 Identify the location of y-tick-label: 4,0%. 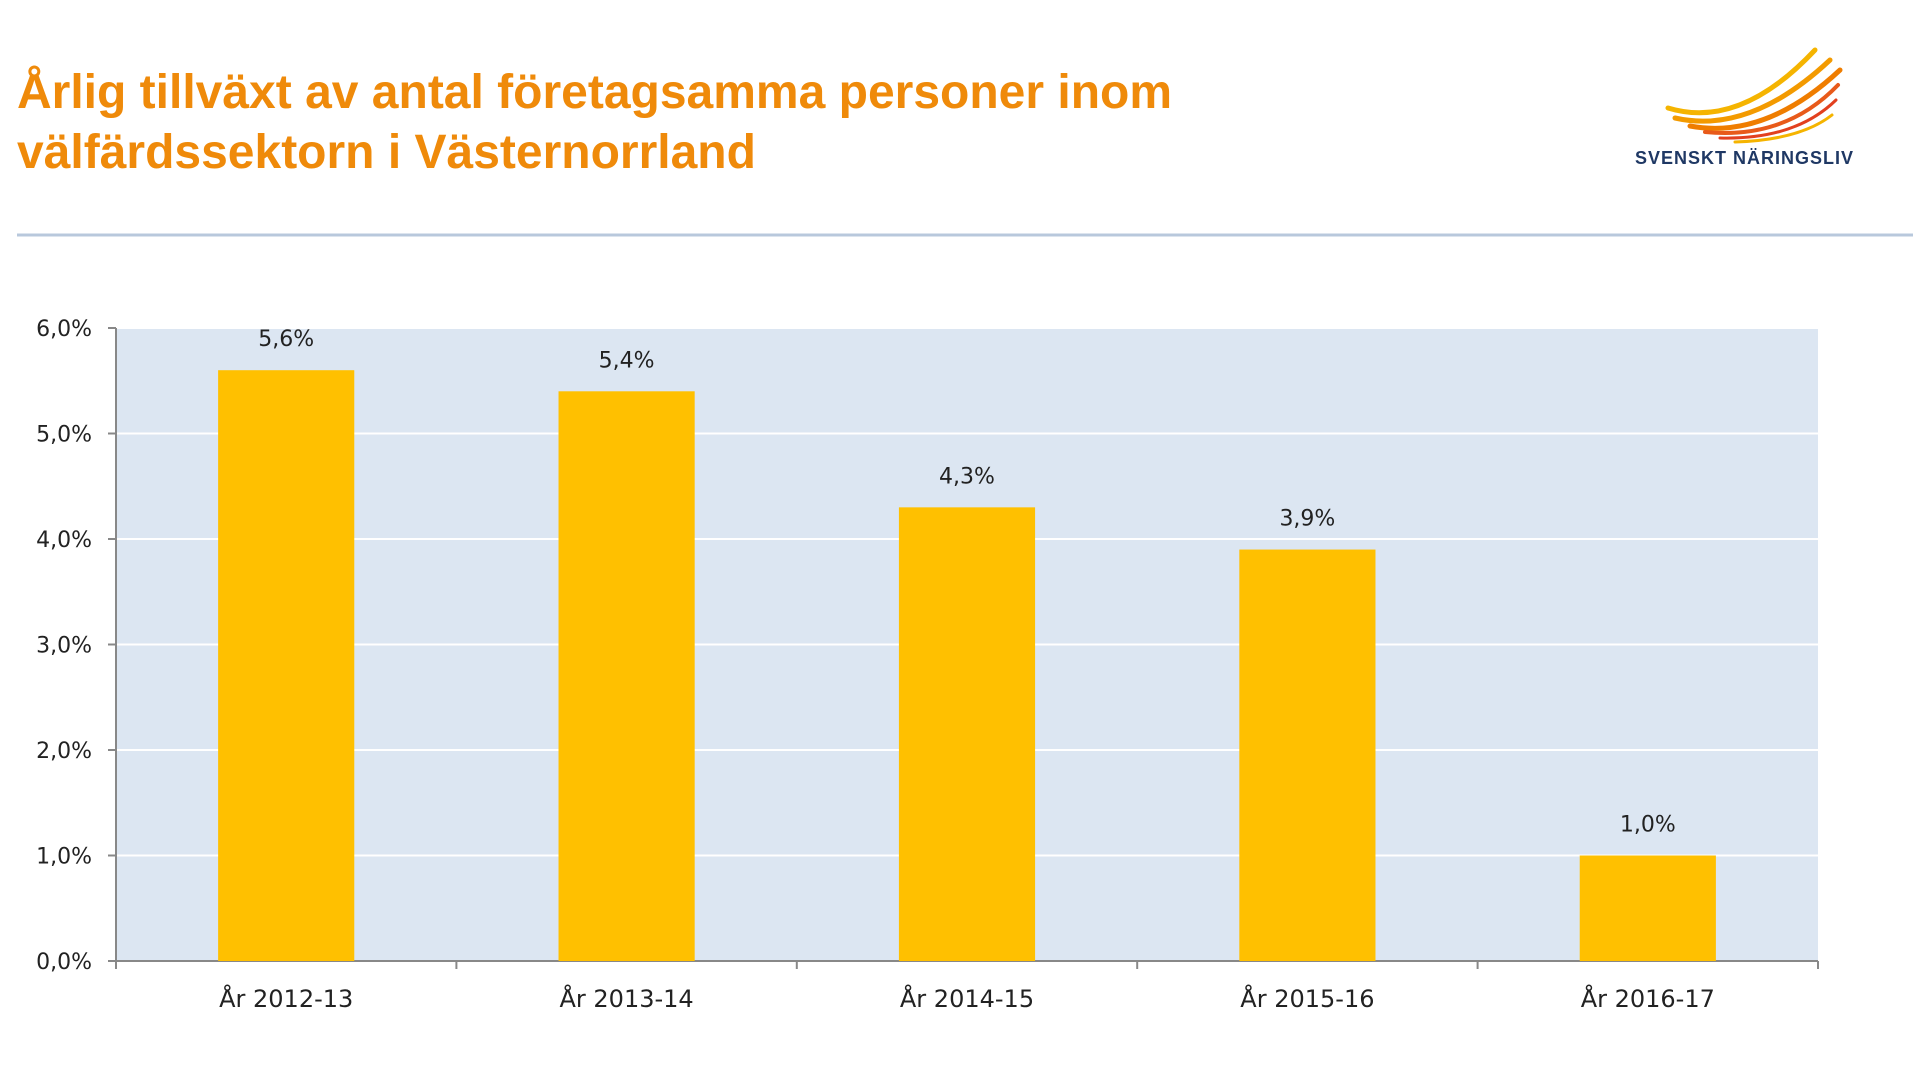
(64, 540).